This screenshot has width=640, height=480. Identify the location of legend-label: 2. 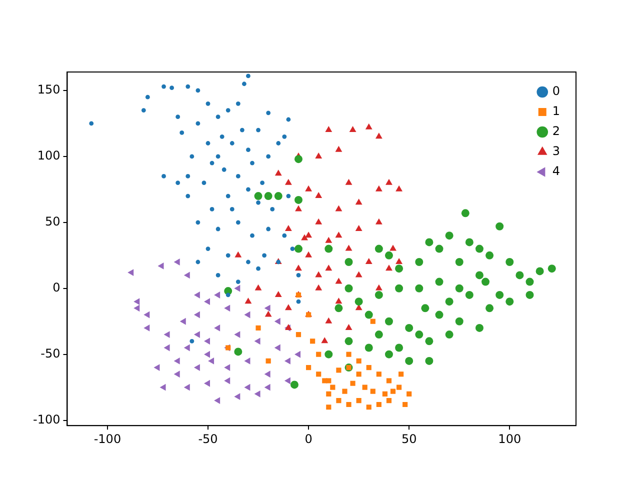
(556, 131).